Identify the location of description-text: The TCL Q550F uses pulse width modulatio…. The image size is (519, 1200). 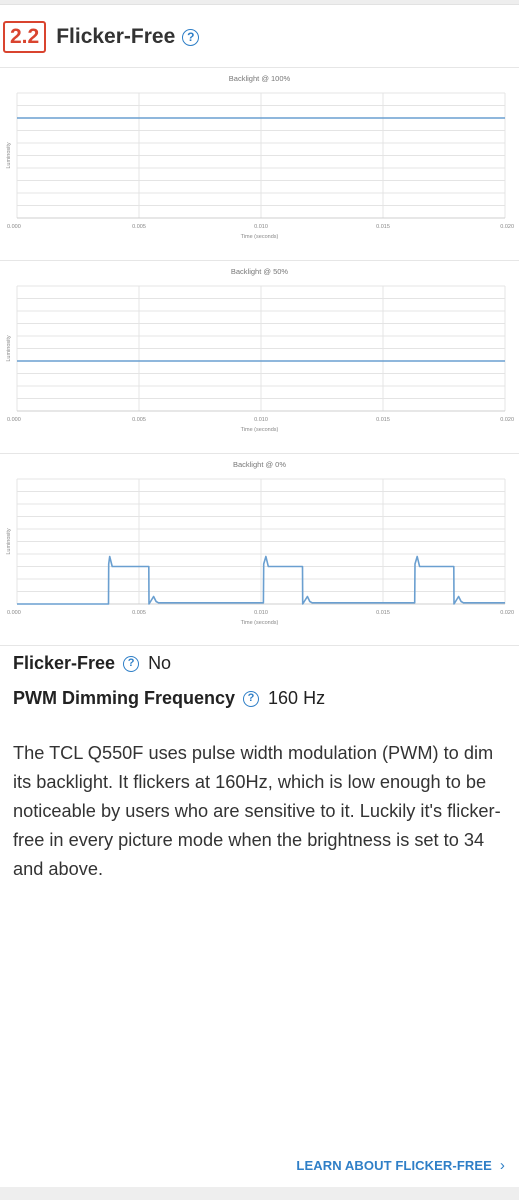
(257, 811).